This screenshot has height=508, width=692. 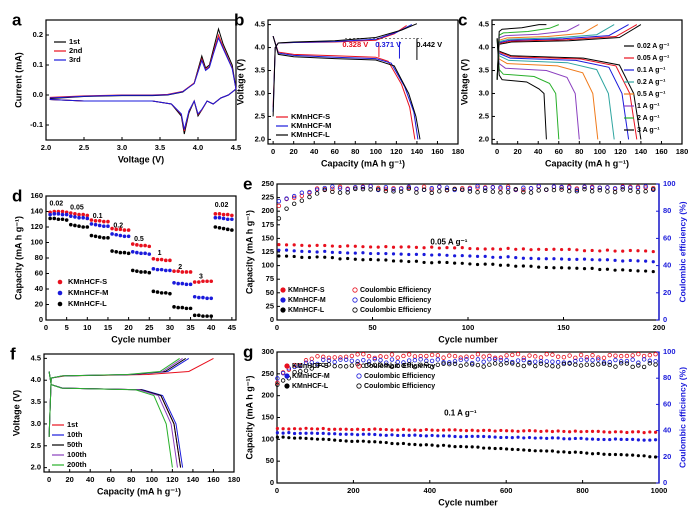 I want to click on x-tick-label: 0, so click(x=46, y=327).